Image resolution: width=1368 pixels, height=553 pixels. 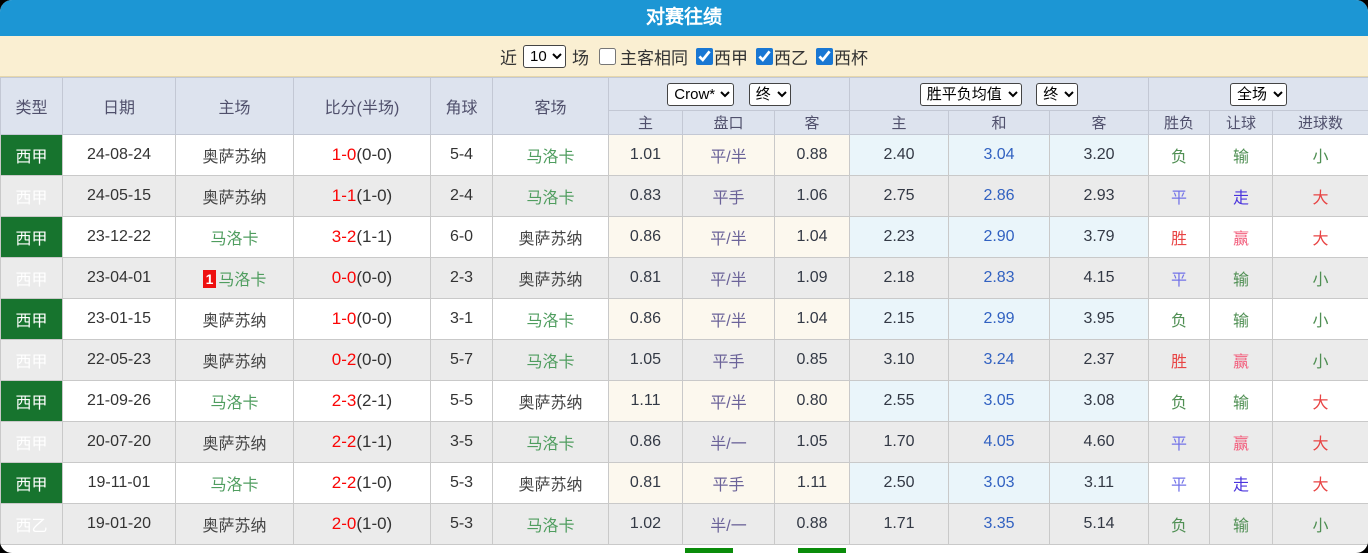 I want to click on corners-cell: 5-5, so click(x=461, y=401).